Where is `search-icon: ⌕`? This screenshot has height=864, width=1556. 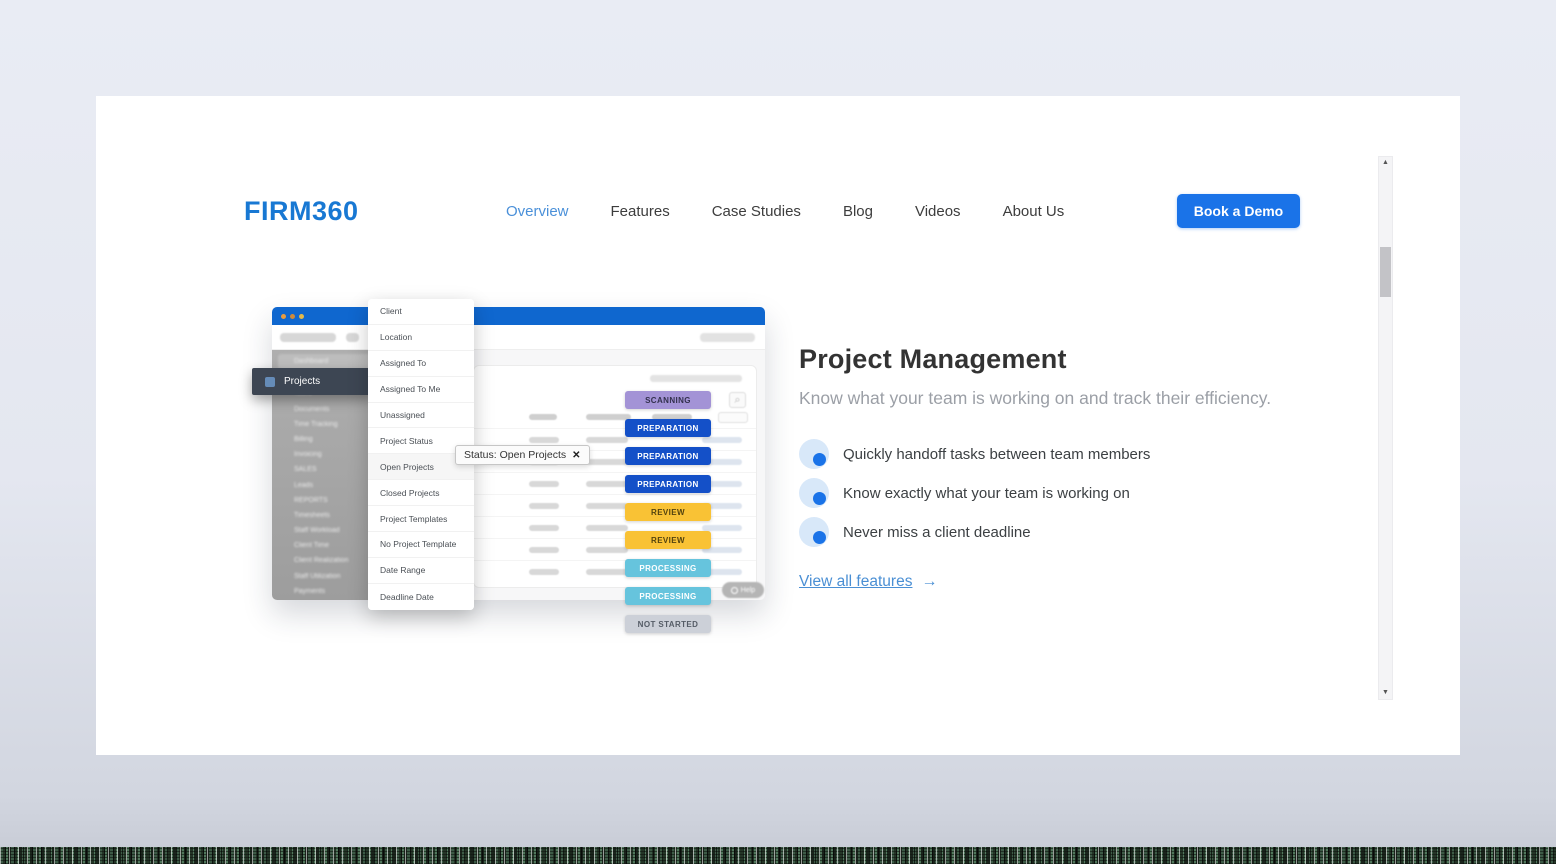
search-icon: ⌕ is located at coordinates (737, 400).